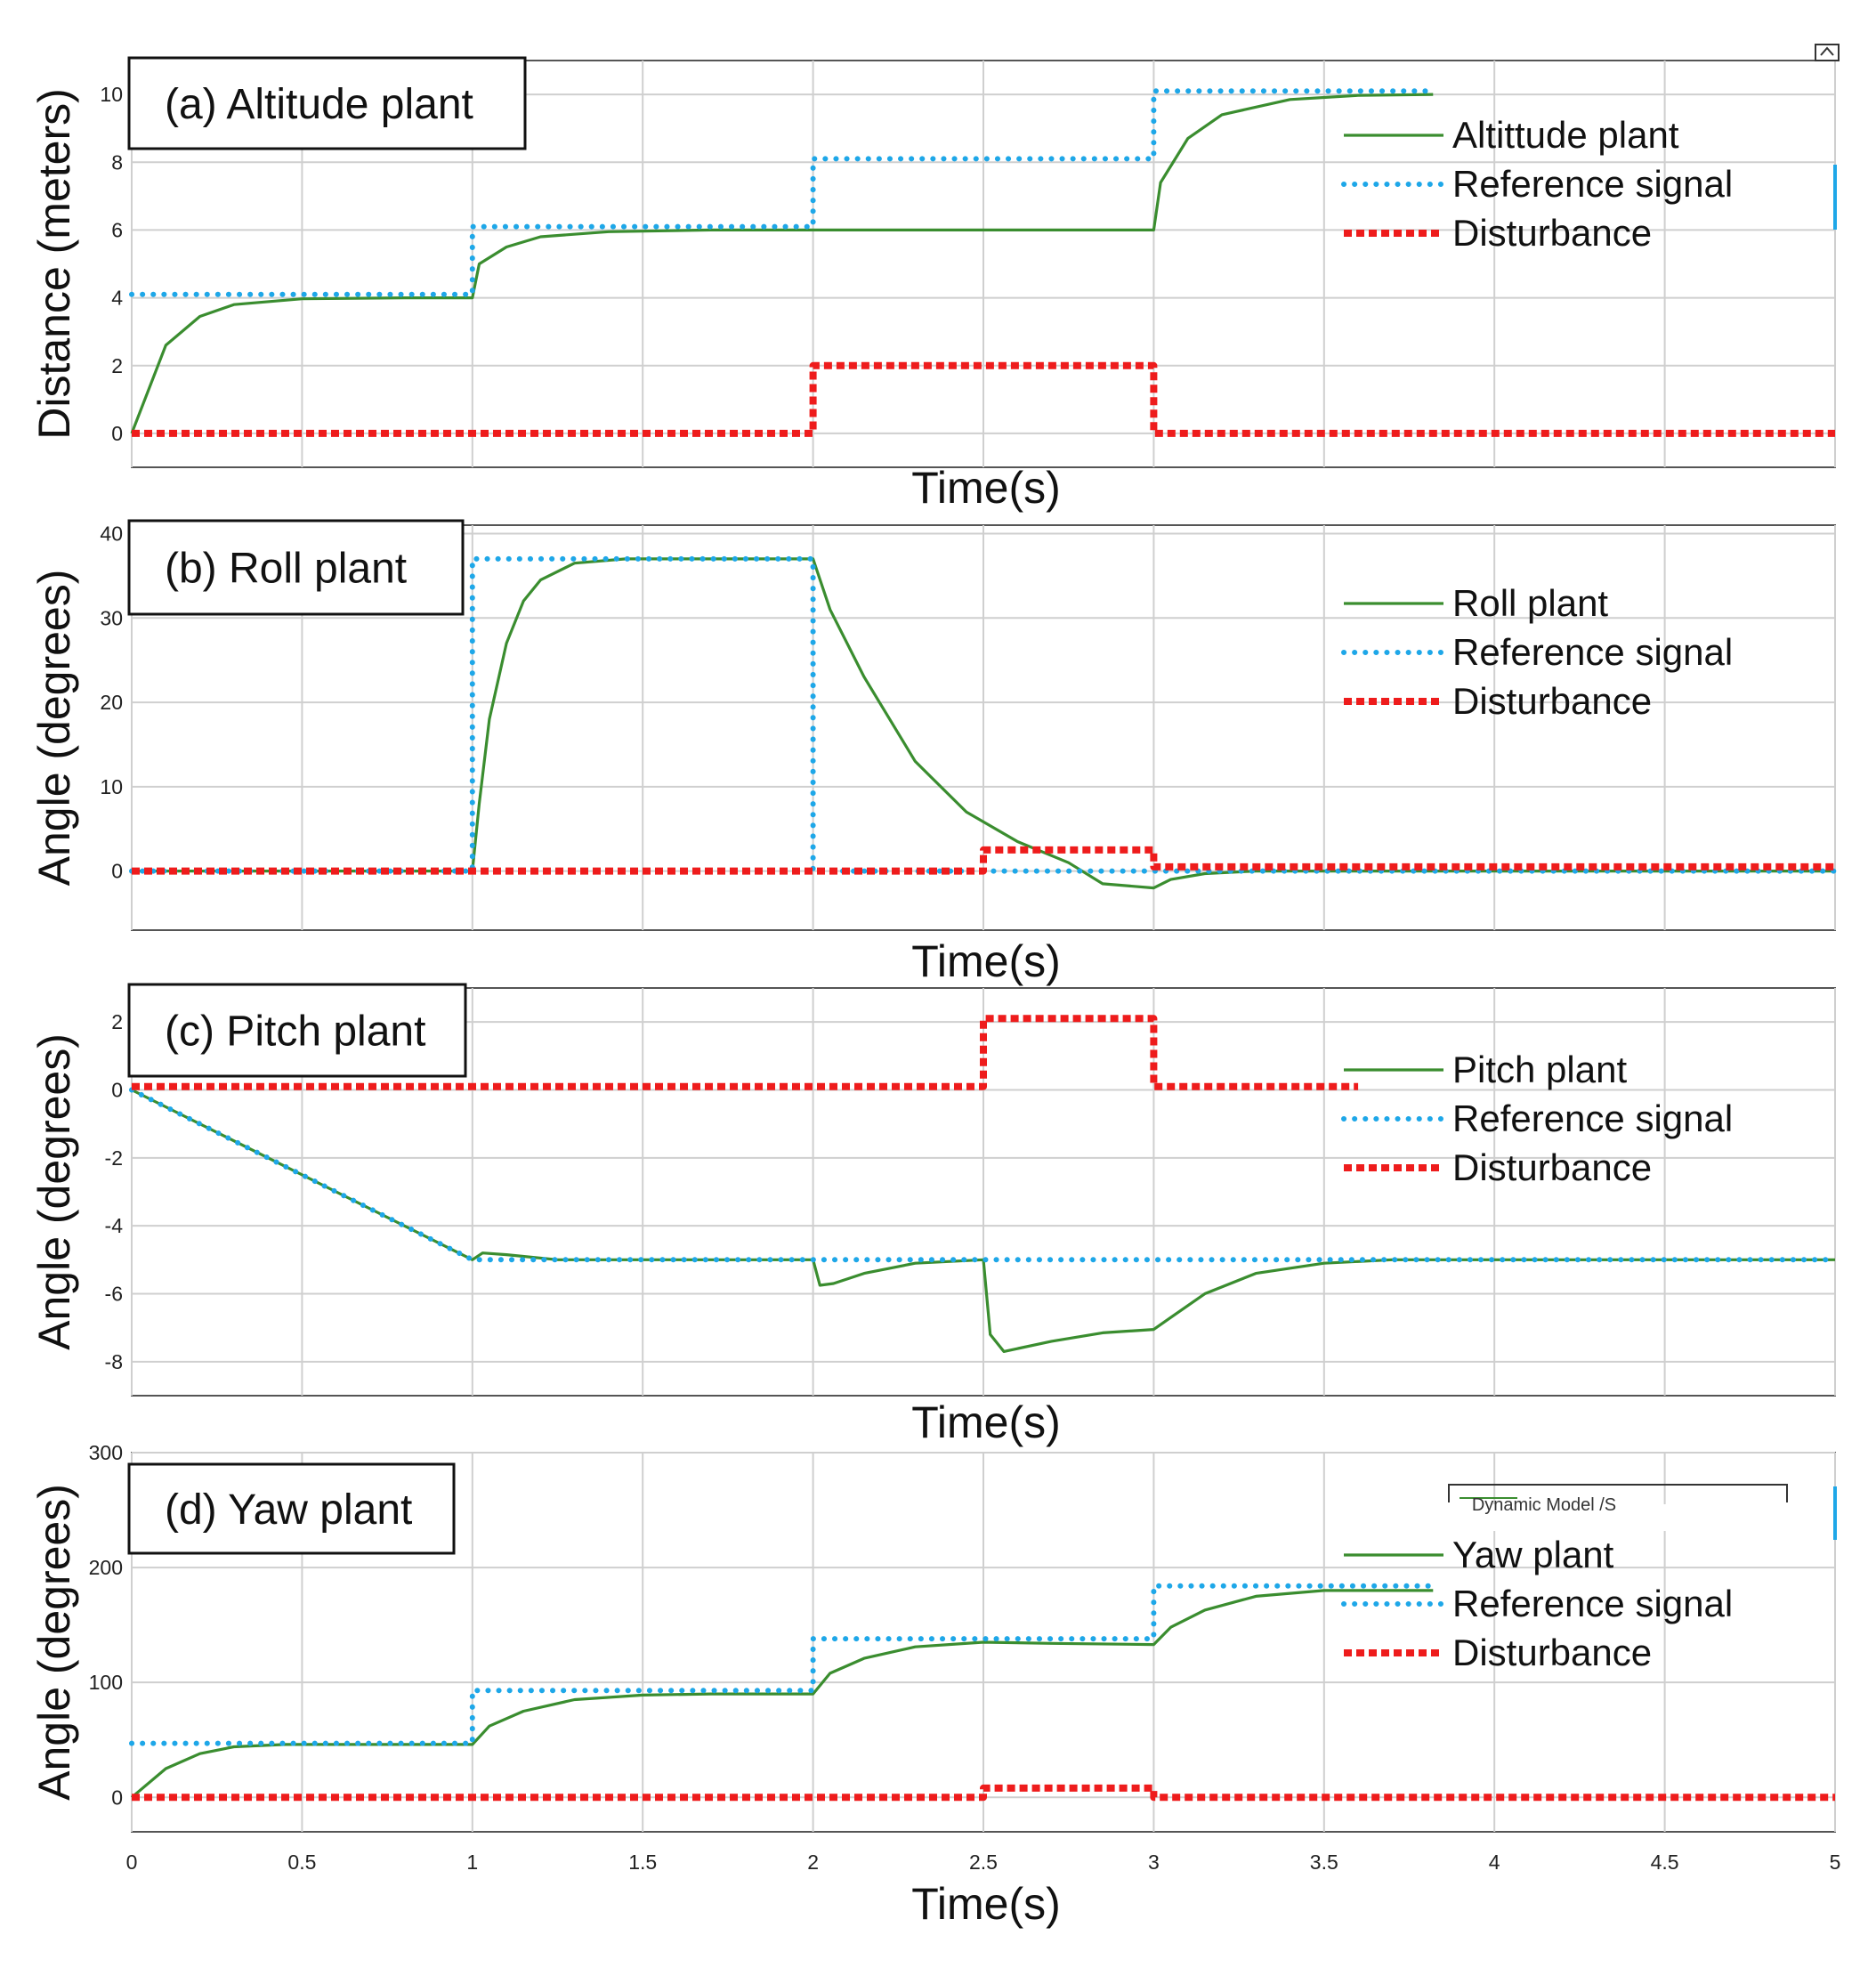 The width and height of the screenshot is (1876, 1976). What do you see at coordinates (111, 534) in the screenshot?
I see `y-tick-label: 40` at bounding box center [111, 534].